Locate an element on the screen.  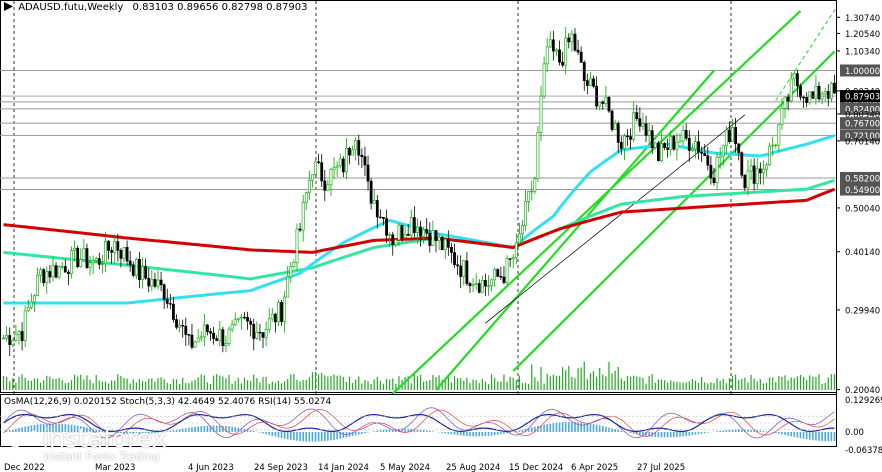
chart-menu-icon is located at coordinates (8, 6).